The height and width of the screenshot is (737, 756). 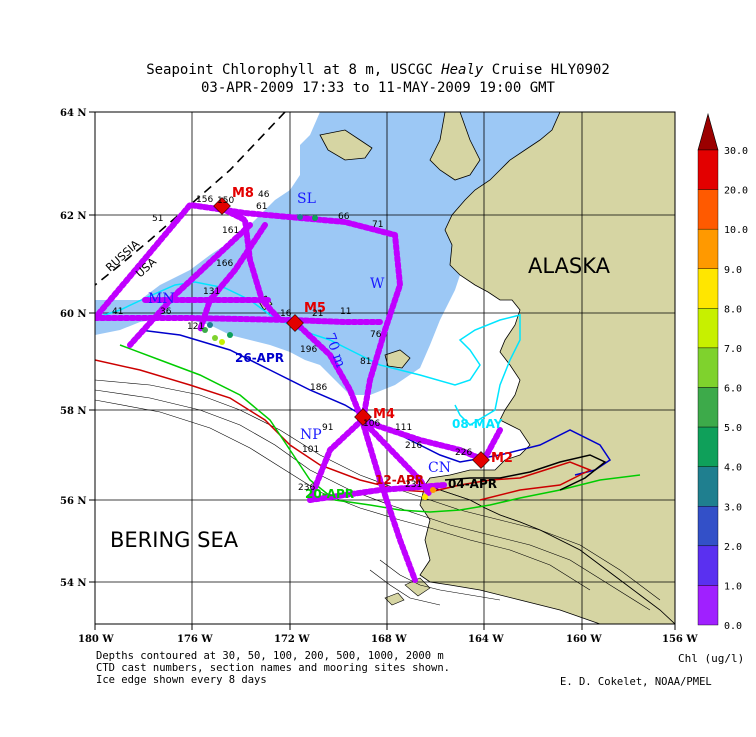 What do you see at coordinates (286, 314) in the screenshot?
I see `cast-number: 16` at bounding box center [286, 314].